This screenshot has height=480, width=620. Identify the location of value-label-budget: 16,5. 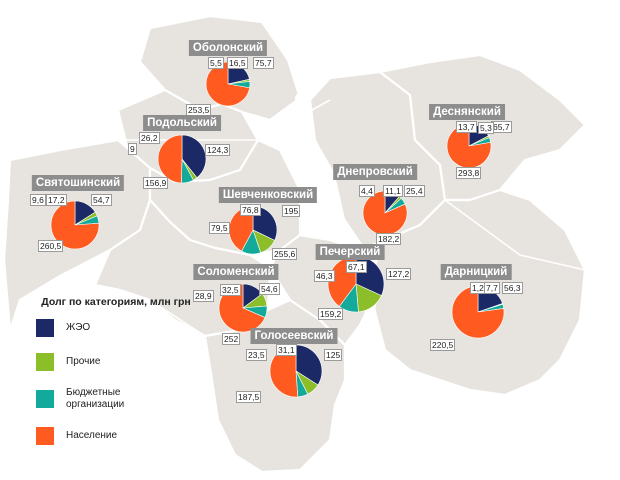
(237, 63).